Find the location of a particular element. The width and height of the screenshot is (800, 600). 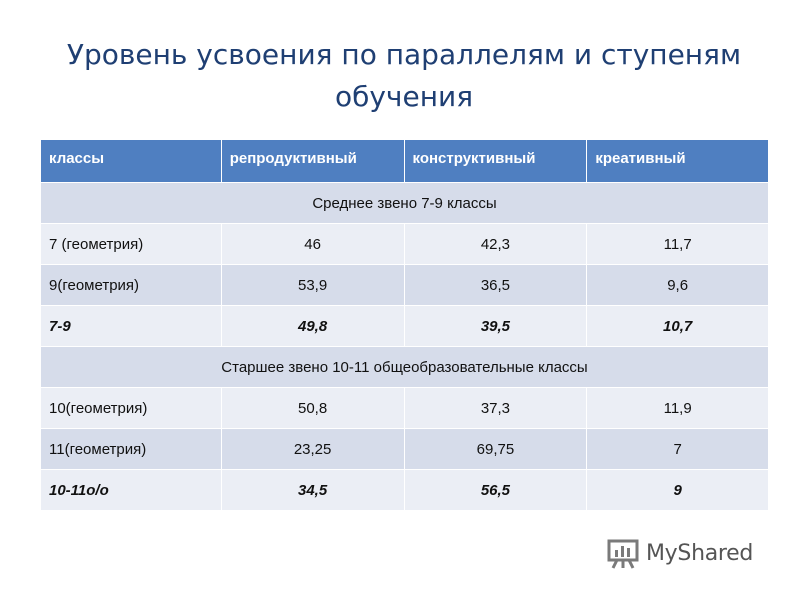

header-constructive: конструктивный is located at coordinates (495, 161).